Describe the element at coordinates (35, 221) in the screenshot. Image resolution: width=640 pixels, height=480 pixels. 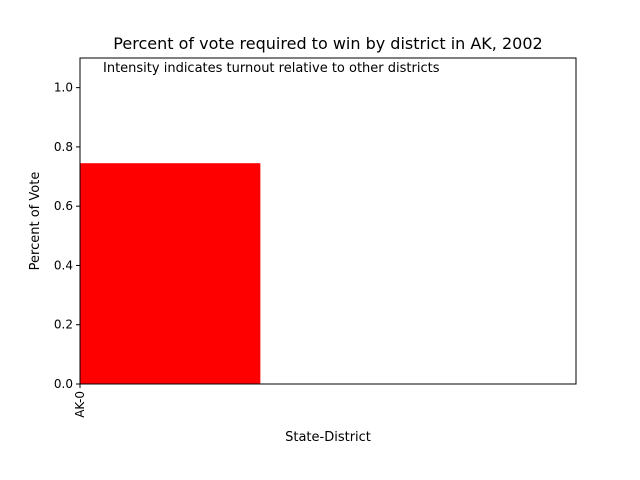
I see `y-axis-label: Percent of Vote` at that location.